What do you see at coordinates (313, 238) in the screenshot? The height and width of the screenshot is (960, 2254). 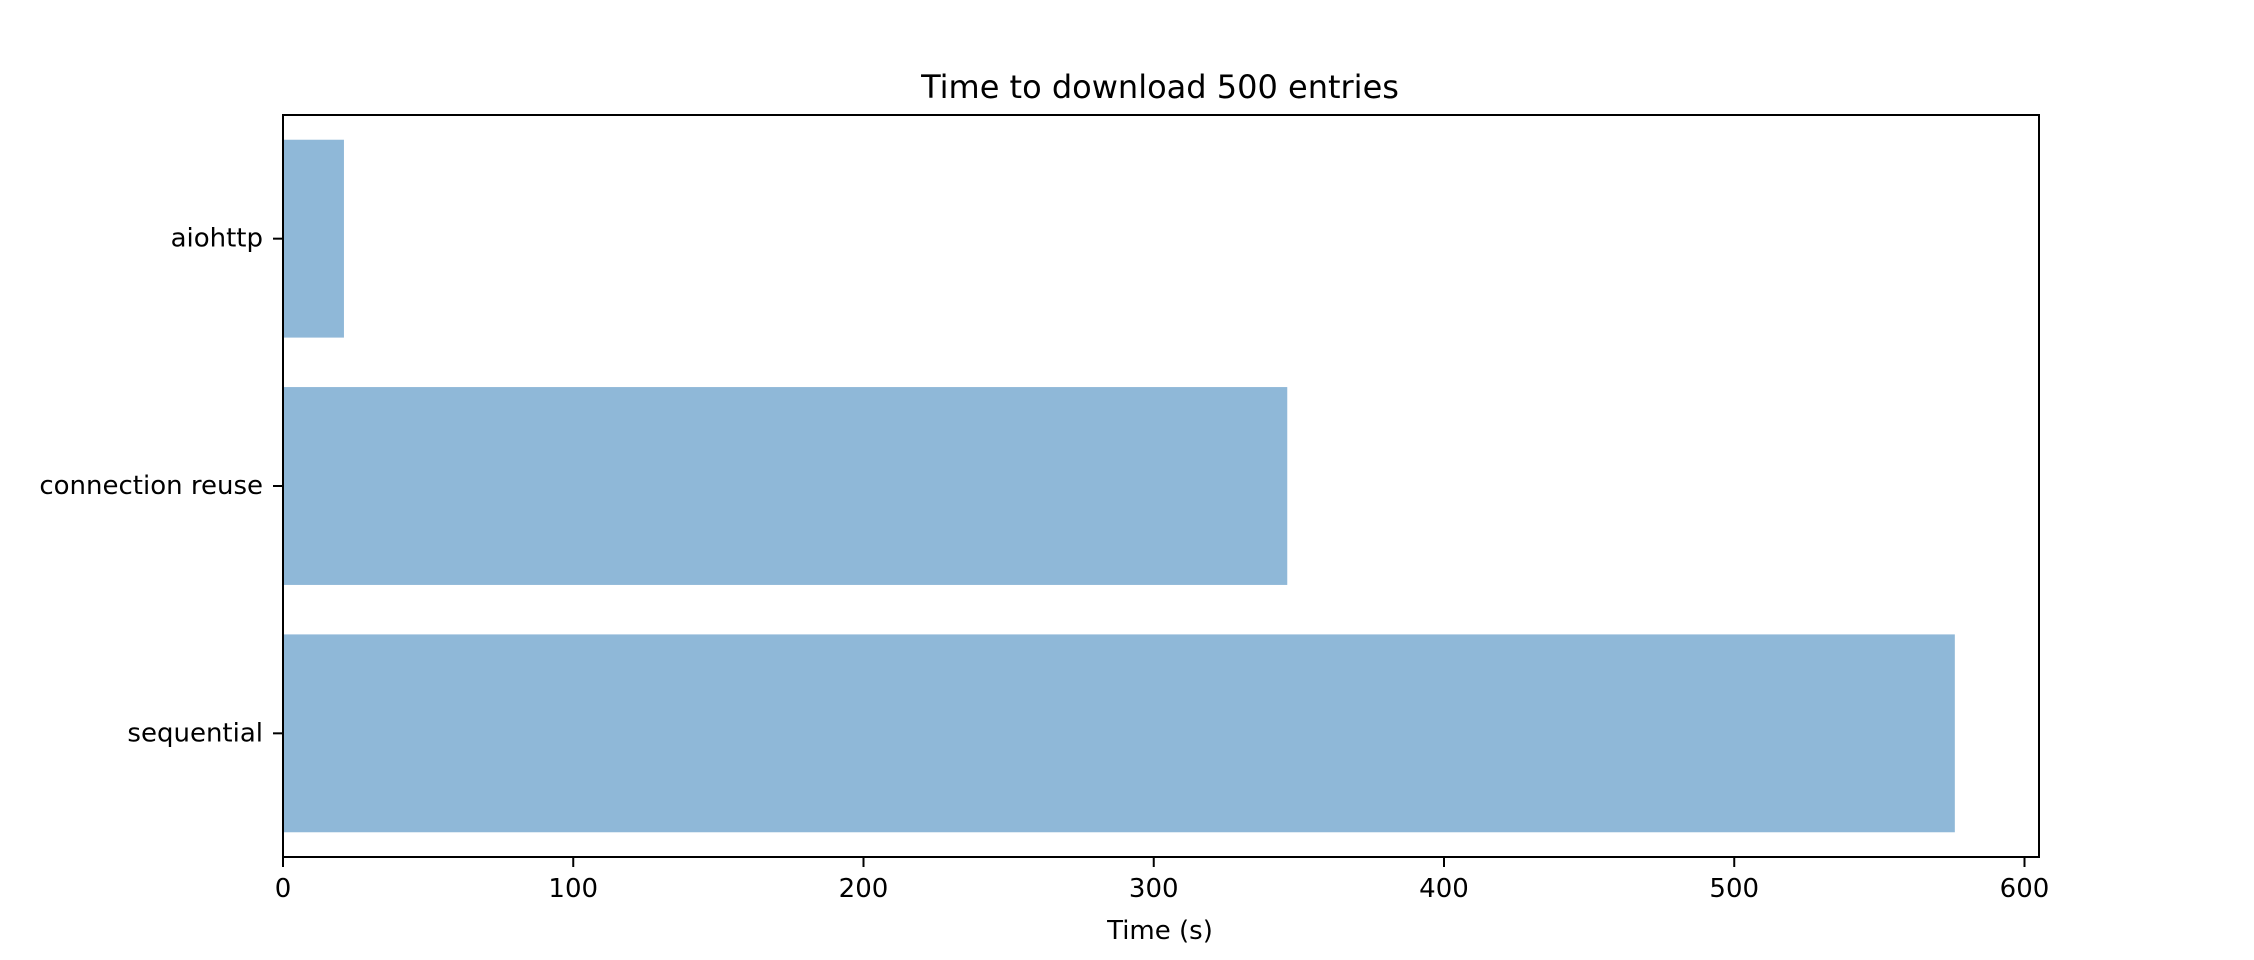 I see `bar-aiohttp` at bounding box center [313, 238].